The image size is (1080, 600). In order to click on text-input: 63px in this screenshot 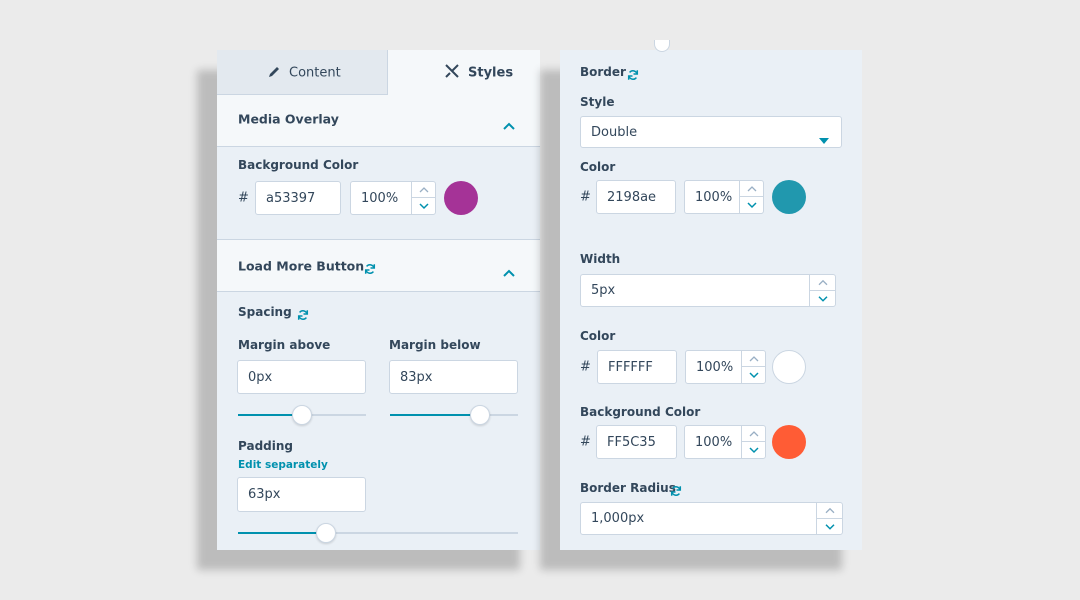, I will do `click(301, 494)`.